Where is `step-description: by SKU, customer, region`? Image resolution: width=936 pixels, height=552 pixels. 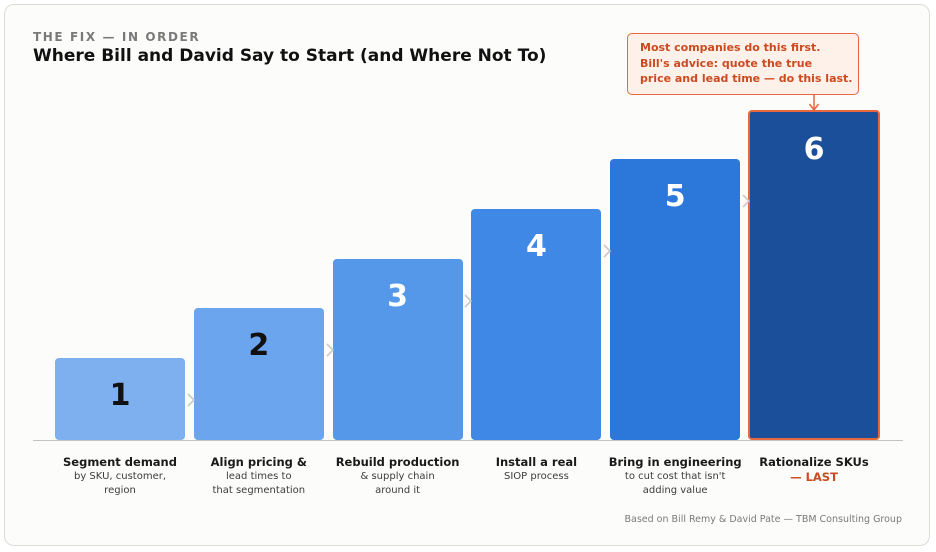 step-description: by SKU, customer, region is located at coordinates (120, 483).